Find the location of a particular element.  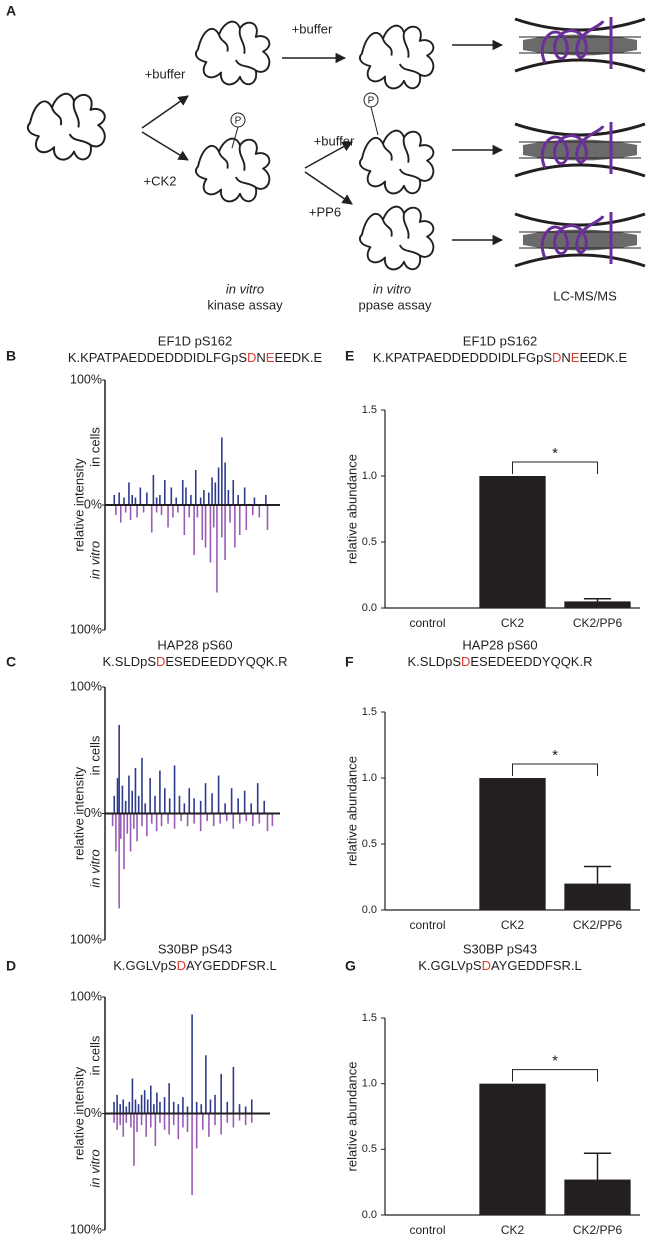

peptide: K.SLDpSDESEDEEDDYQQK.R is located at coordinates (500, 661).